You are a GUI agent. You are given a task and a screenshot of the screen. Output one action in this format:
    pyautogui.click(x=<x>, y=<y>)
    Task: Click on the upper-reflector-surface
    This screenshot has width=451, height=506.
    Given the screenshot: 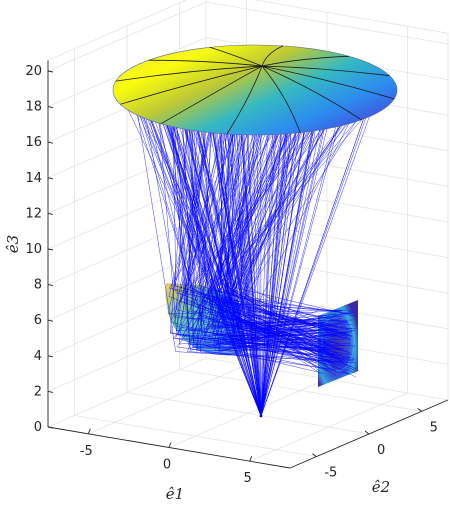 What is the action you would take?
    pyautogui.click(x=255, y=90)
    